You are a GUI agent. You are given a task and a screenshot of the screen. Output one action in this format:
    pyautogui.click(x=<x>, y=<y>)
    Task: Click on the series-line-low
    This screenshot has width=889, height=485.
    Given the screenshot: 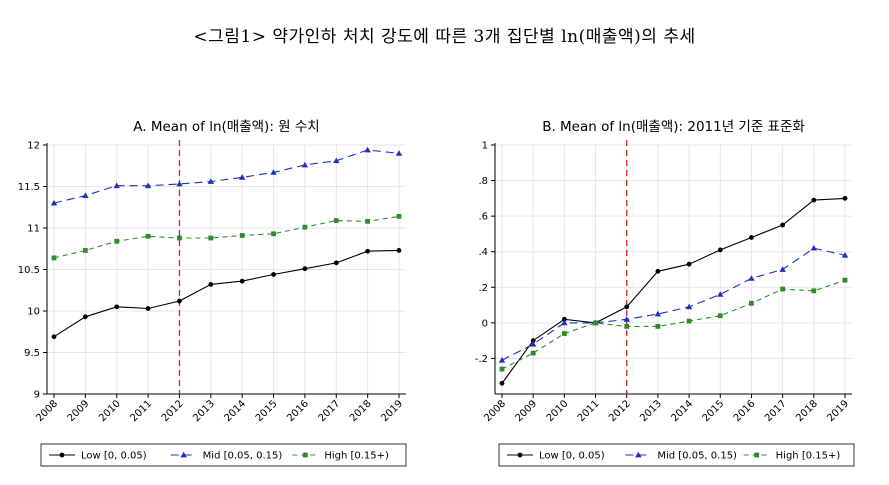 What is the action you would take?
    pyautogui.click(x=673, y=290)
    